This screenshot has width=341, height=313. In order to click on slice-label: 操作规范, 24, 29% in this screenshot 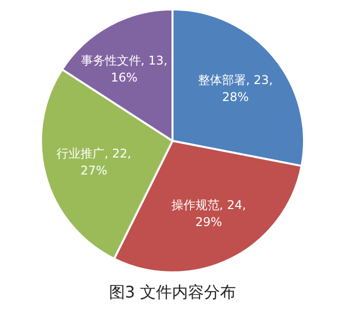, I will do `click(208, 214)`.